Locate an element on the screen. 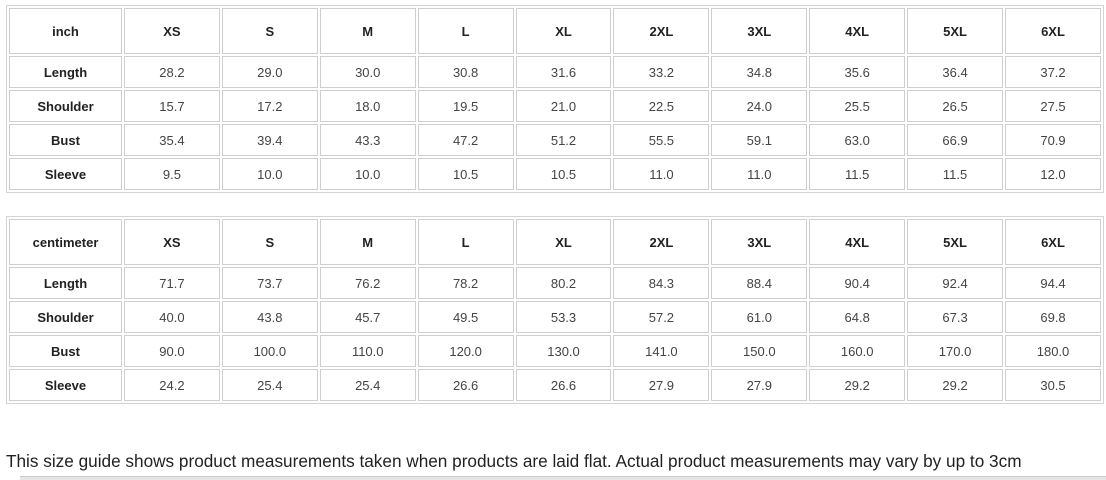  measurement-value: 10.0 is located at coordinates (269, 174).